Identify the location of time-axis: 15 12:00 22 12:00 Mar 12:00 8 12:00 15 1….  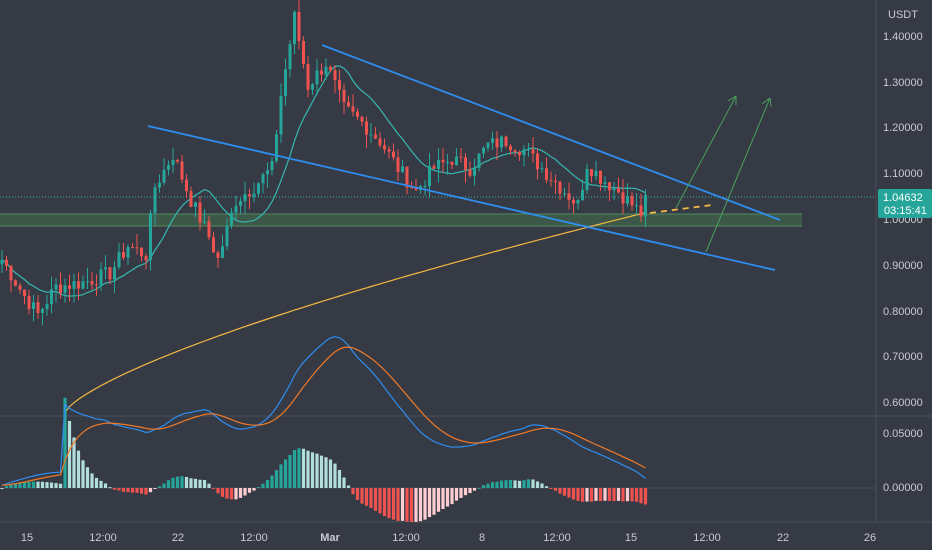
(448, 538).